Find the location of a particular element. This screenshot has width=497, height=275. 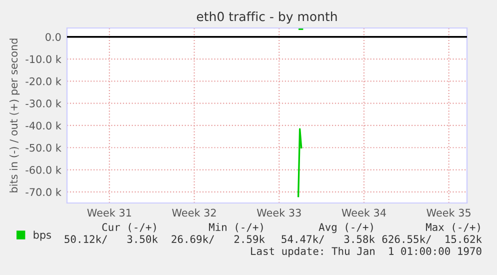

text: 54.47k/ 3.58k is located at coordinates (328, 239).